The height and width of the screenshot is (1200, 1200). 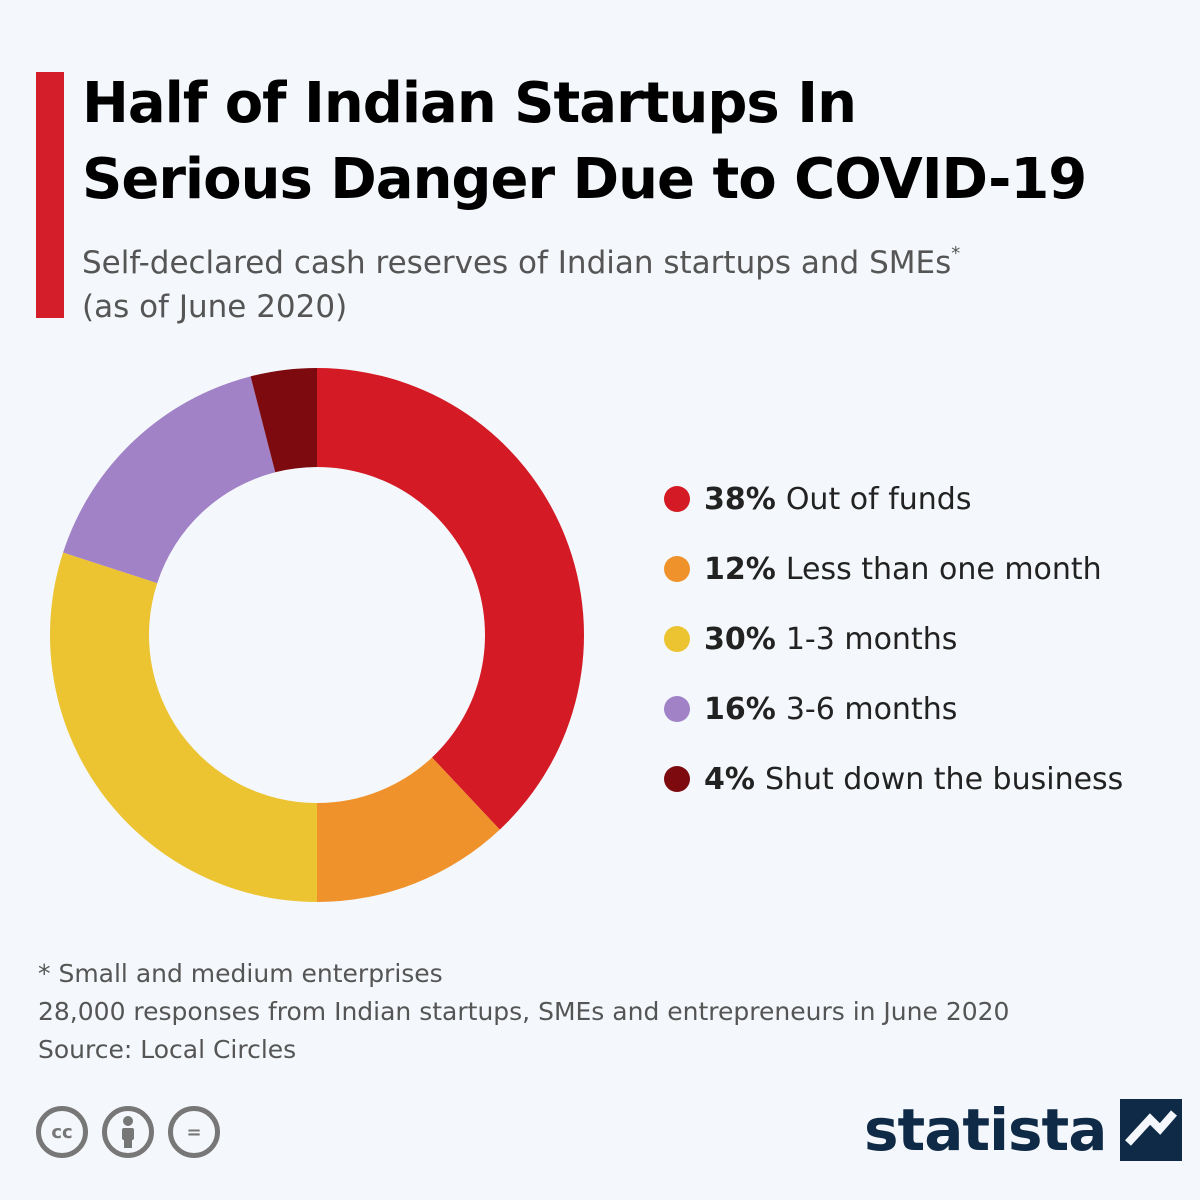 I want to click on cc-icon-label: cc, so click(x=62, y=1132).